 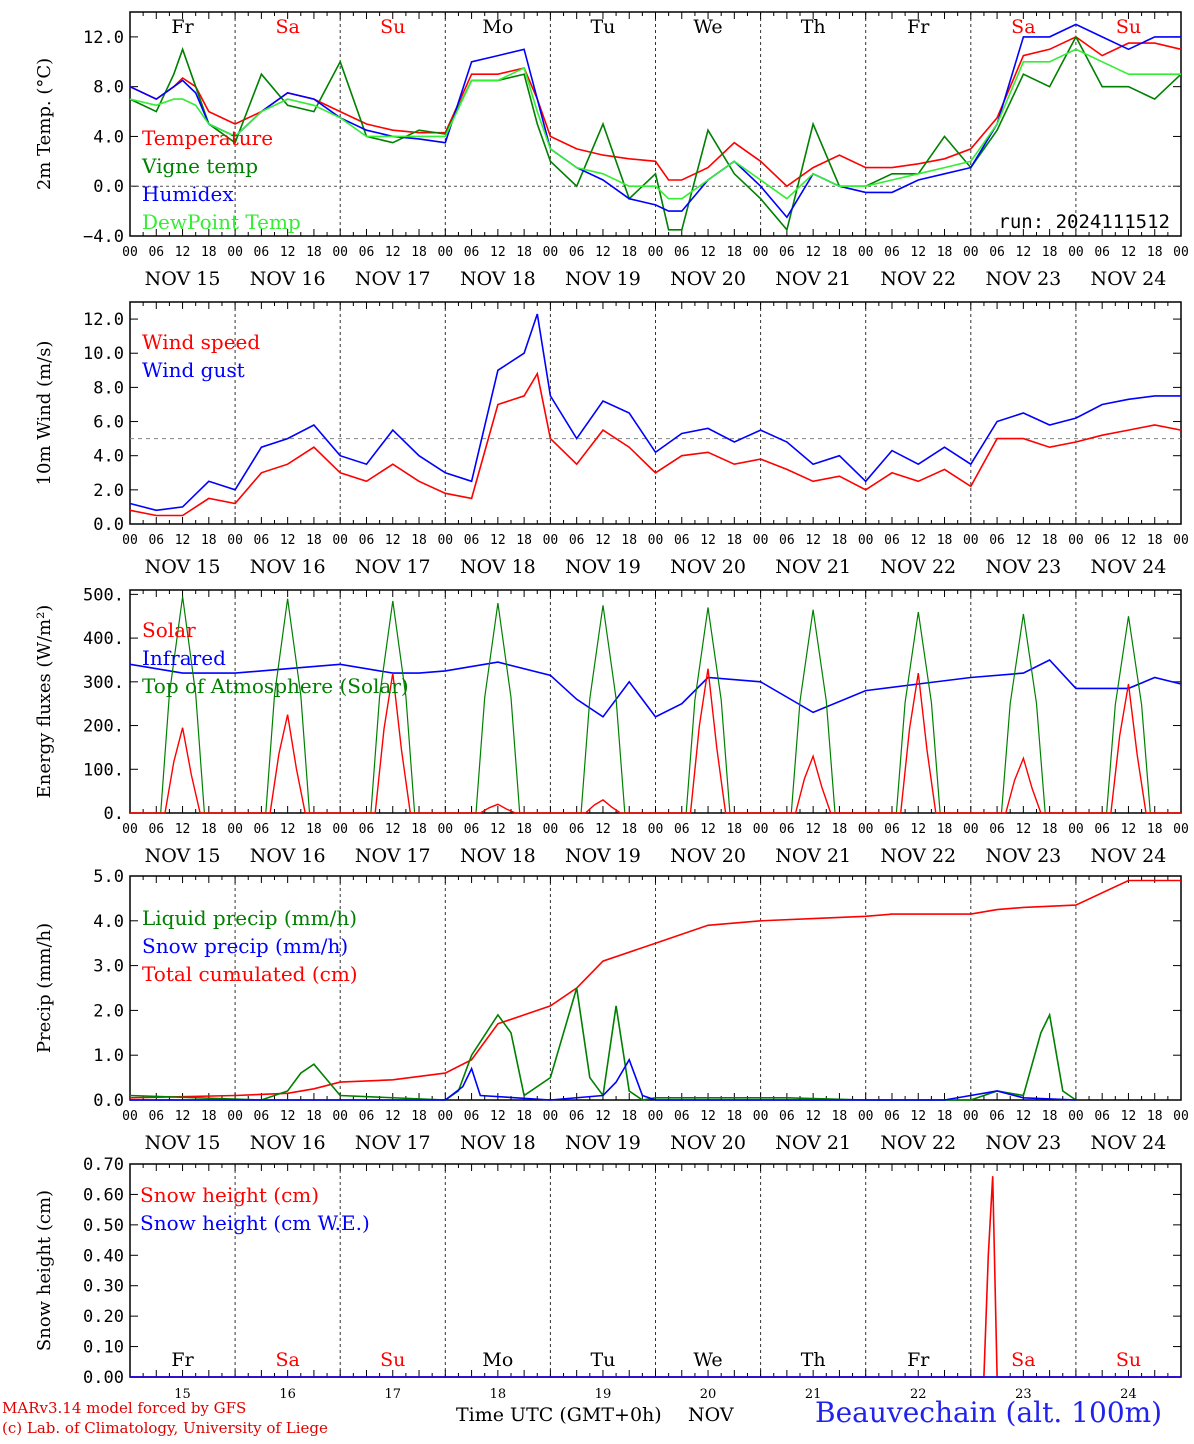 What do you see at coordinates (1128, 1360) in the screenshot?
I see `weekday-label: Su` at bounding box center [1128, 1360].